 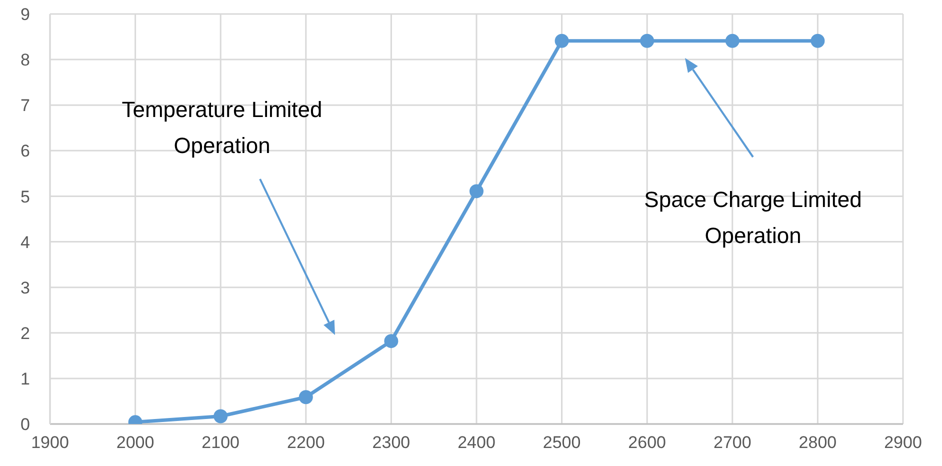 What do you see at coordinates (25, 14) in the screenshot?
I see `y-tick-label: 9` at bounding box center [25, 14].